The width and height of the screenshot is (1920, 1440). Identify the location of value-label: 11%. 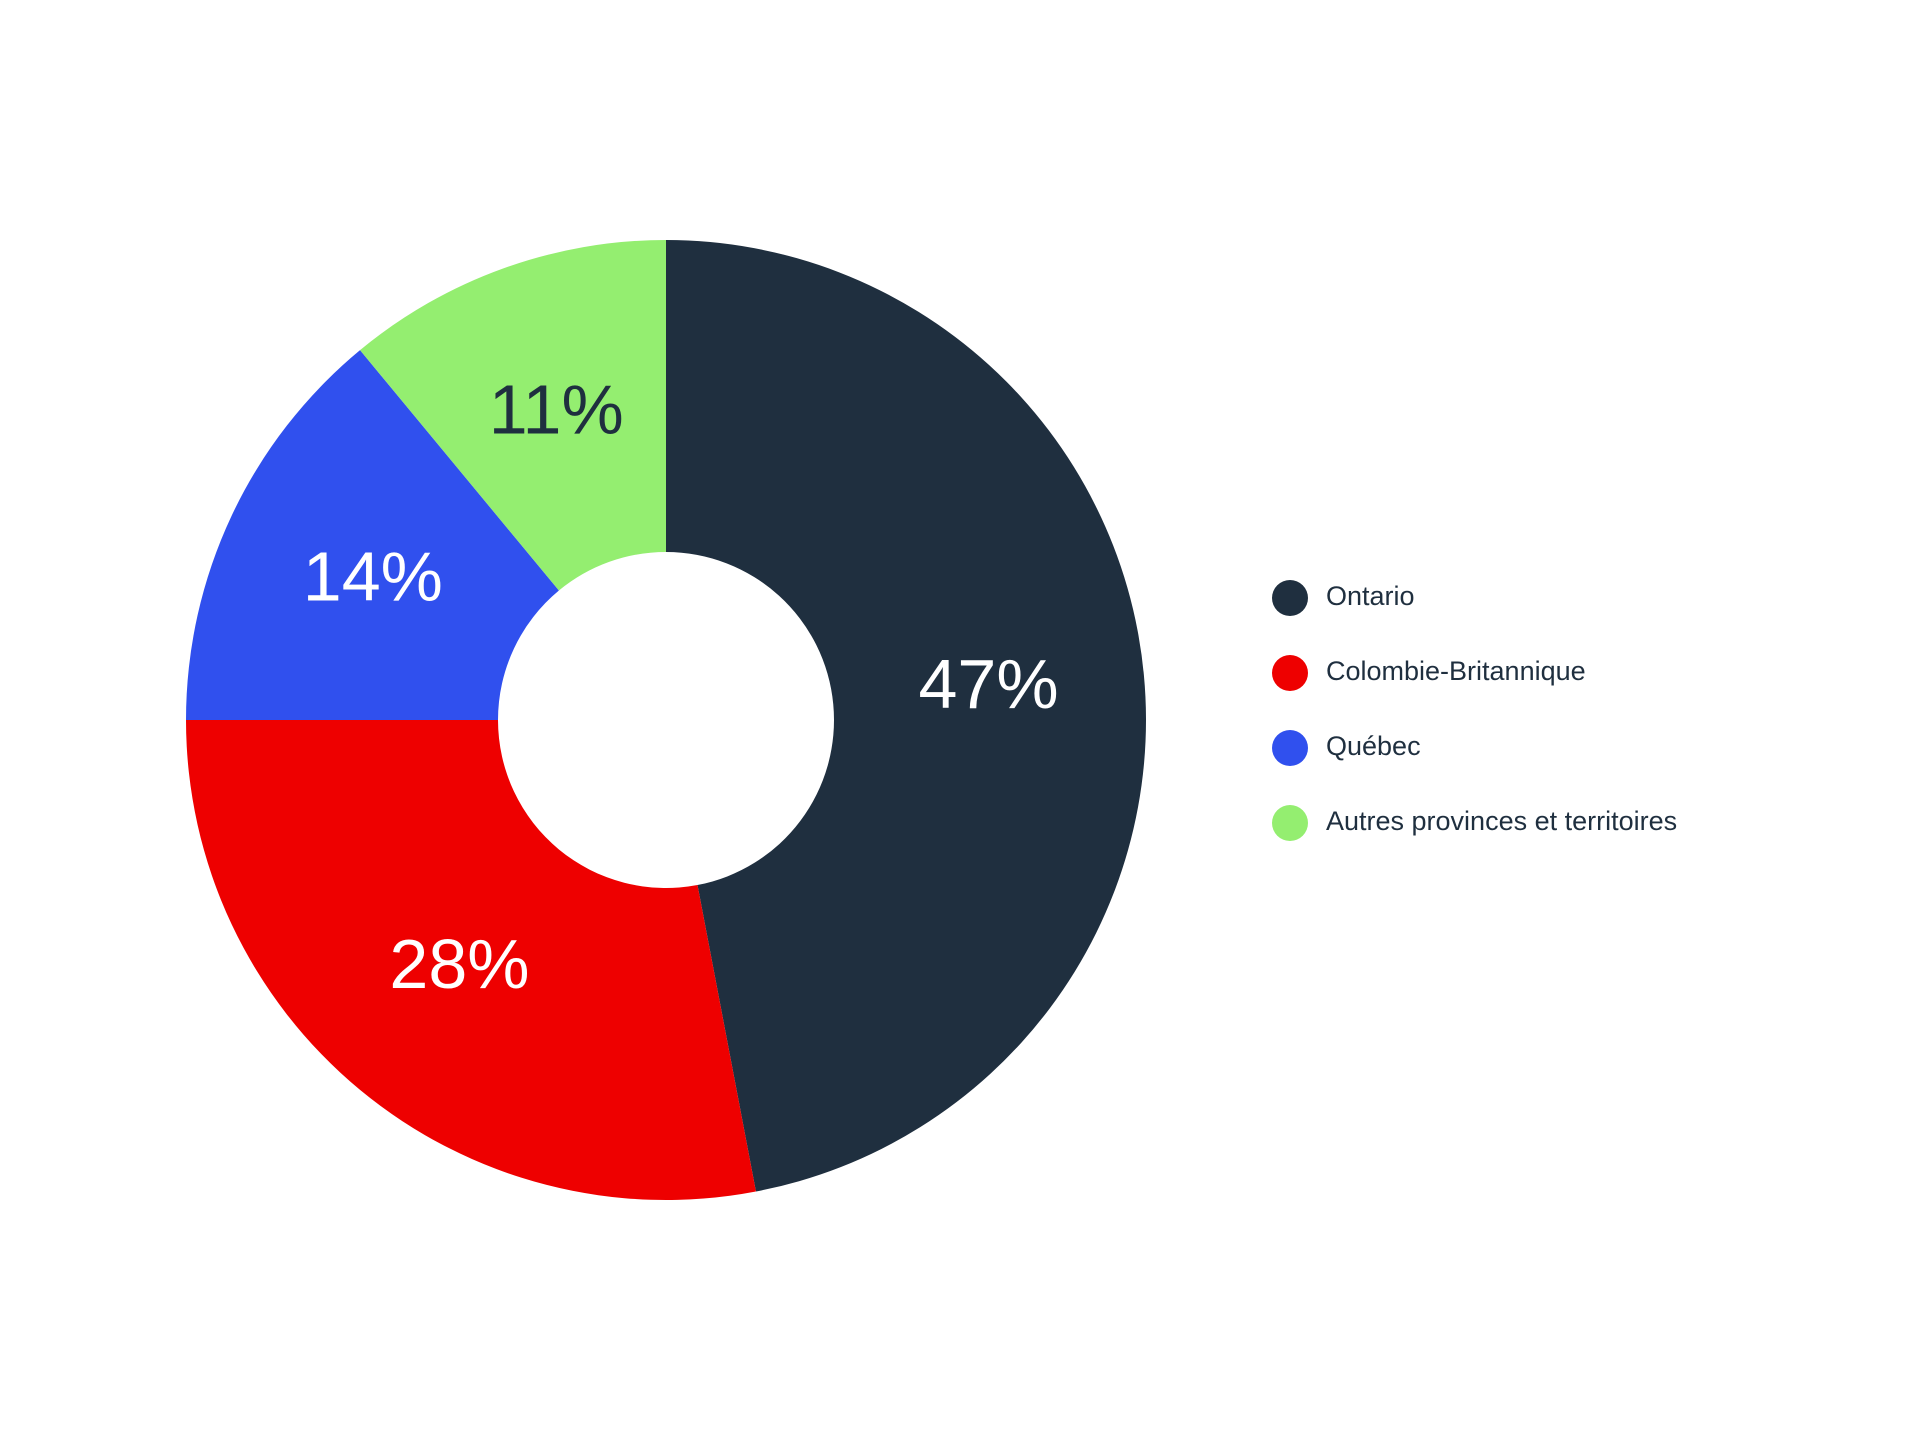
(556, 410).